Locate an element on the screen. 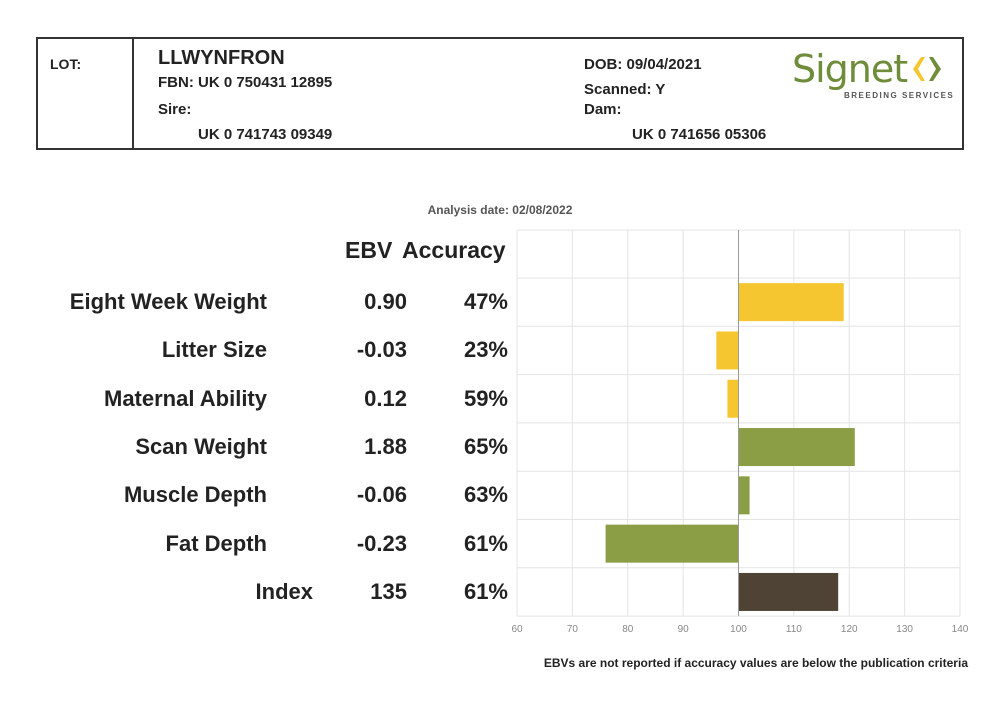 The image size is (1000, 708). ebv-value: 0.90 is located at coordinates (385, 302).